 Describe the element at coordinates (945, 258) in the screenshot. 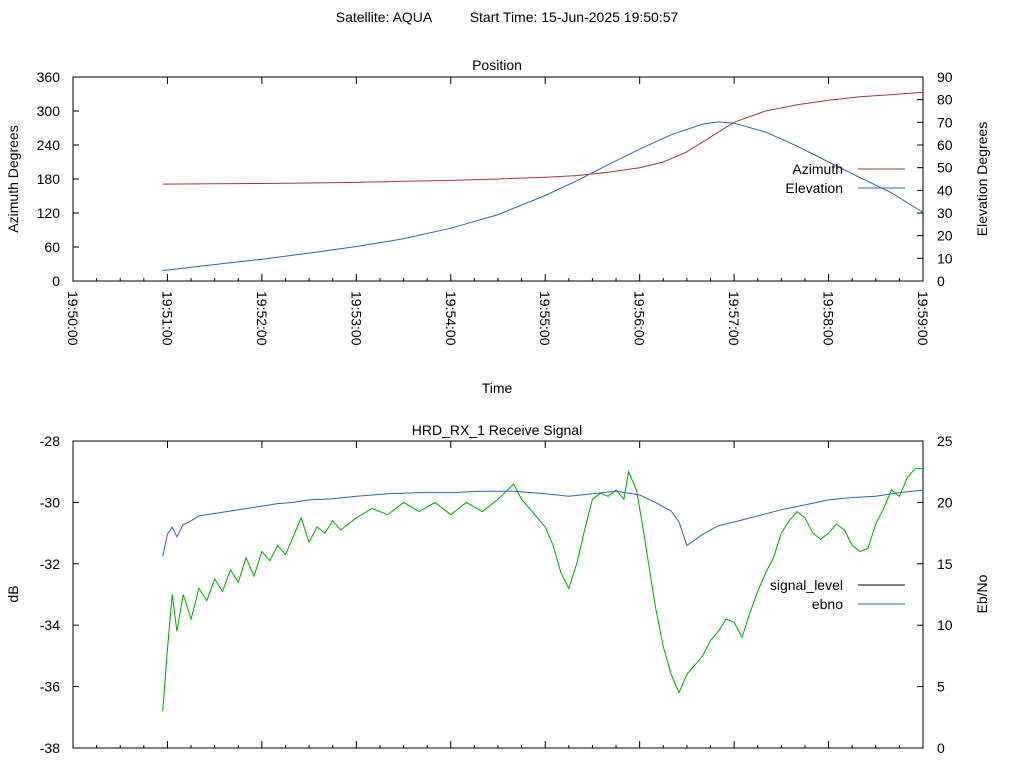

I see `position-y2-tick-label: 10` at that location.